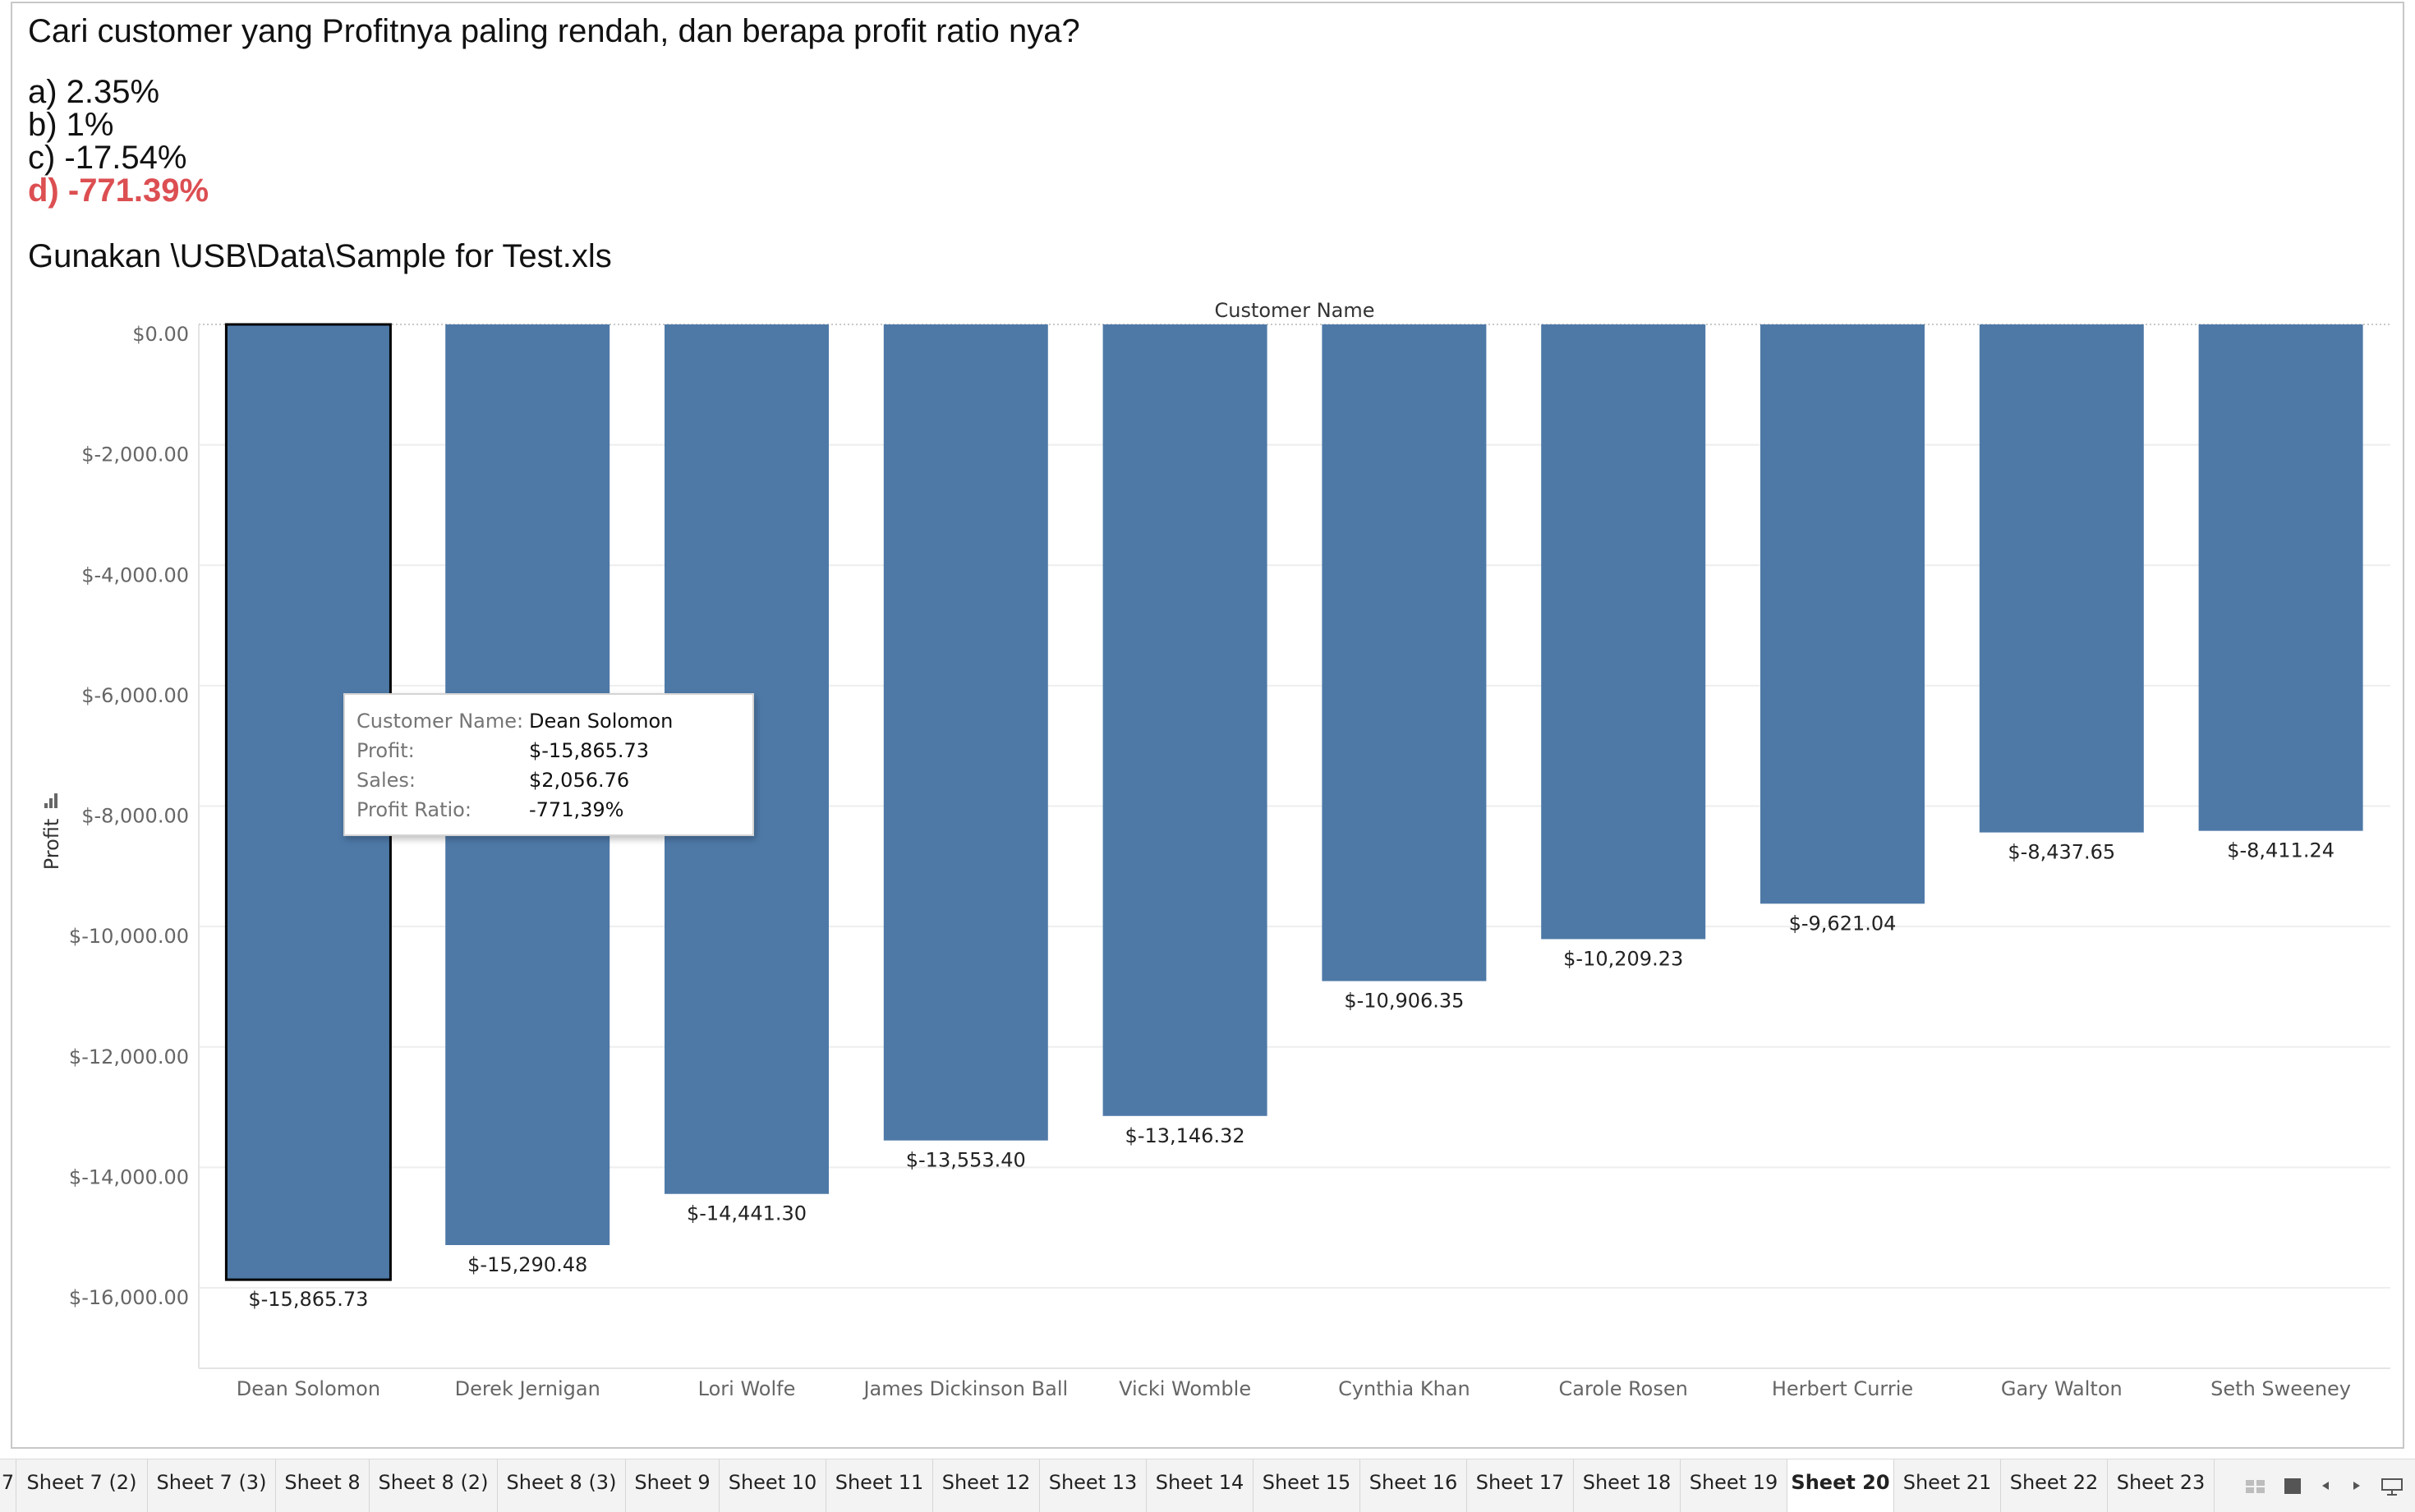 The height and width of the screenshot is (1512, 2415). Describe the element at coordinates (527, 1388) in the screenshot. I see `x-category-label: Derek Jernigan` at that location.